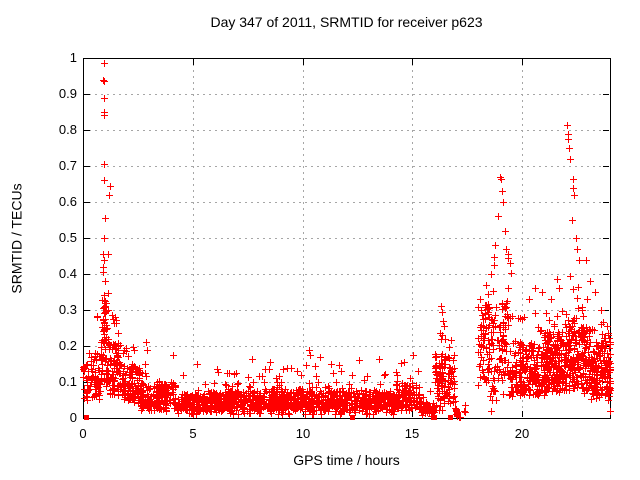  What do you see at coordinates (67, 201) in the screenshot?
I see `y-tick-label: 0.6` at bounding box center [67, 201].